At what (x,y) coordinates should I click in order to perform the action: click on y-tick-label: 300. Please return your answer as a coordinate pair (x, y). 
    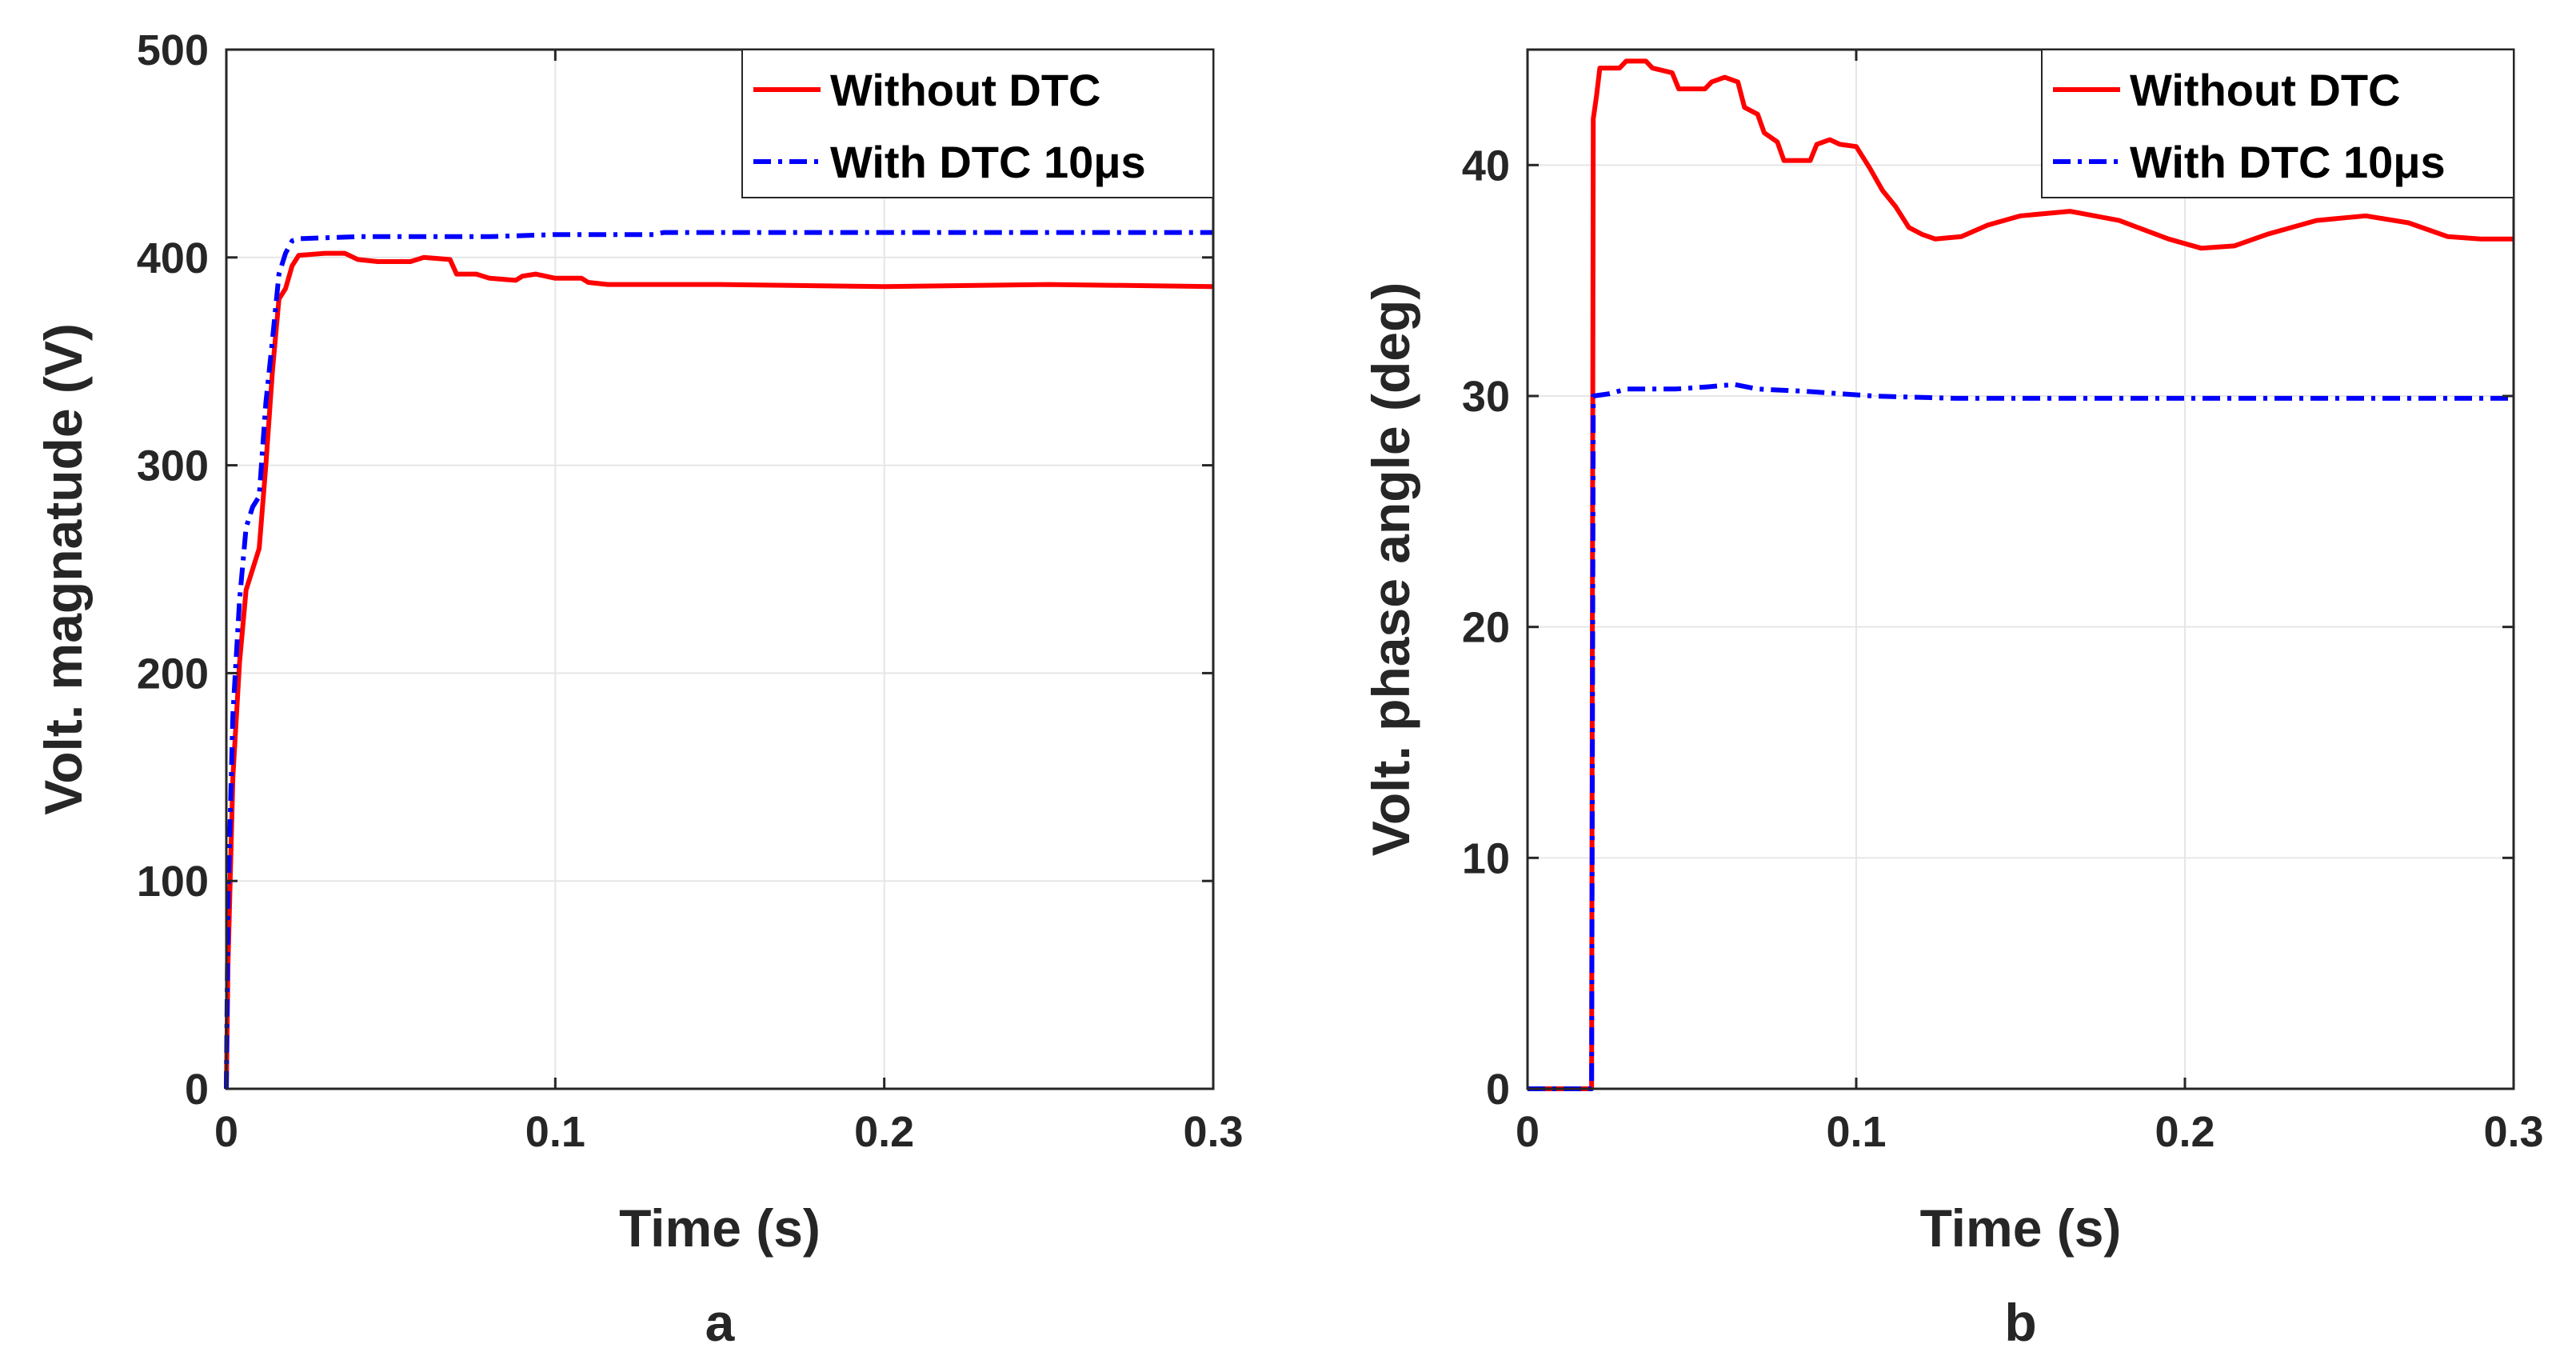
    Looking at the image, I should click on (173, 466).